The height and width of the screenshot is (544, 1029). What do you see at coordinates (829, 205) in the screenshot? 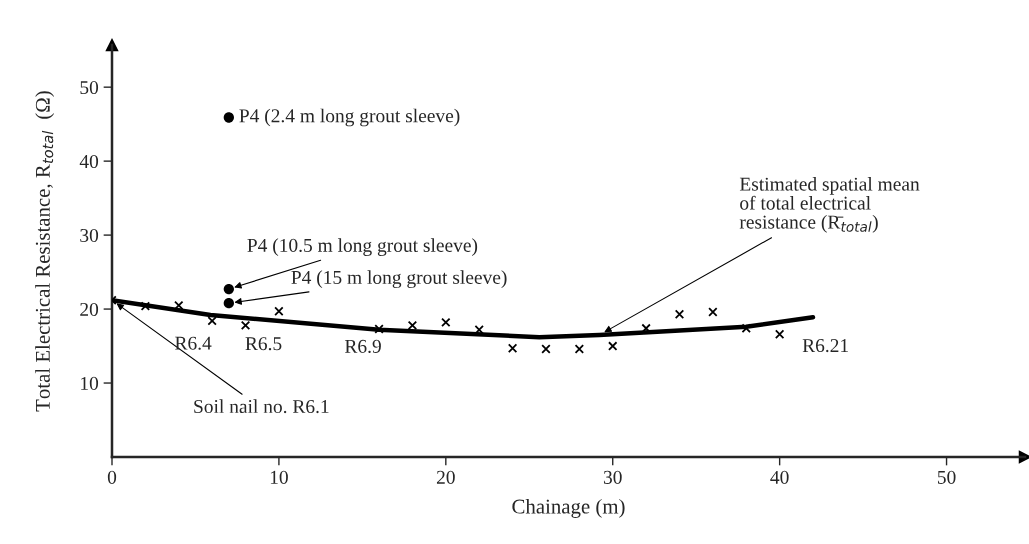
I see `annotation: Estimated spatial mean of total electrical resistance (R̄$_{total}$)` at bounding box center [829, 205].